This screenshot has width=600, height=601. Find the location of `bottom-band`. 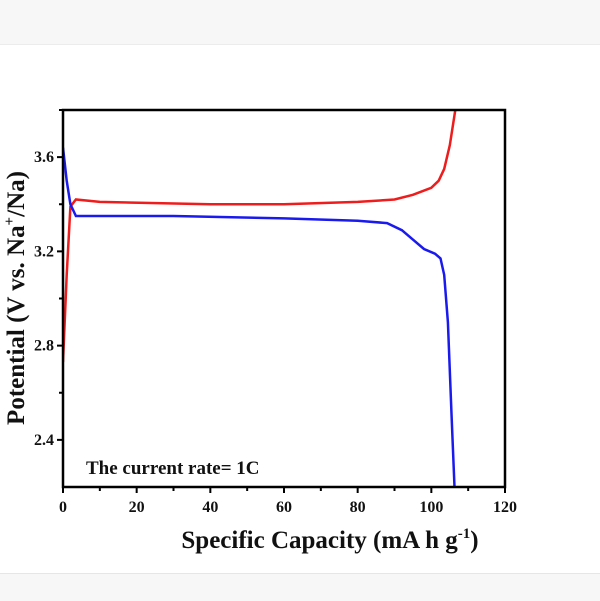

bottom-band is located at coordinates (300, 587).